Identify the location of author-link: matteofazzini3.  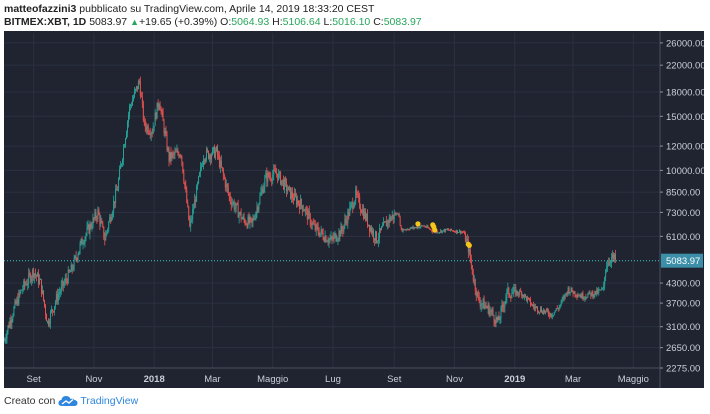
(40, 9).